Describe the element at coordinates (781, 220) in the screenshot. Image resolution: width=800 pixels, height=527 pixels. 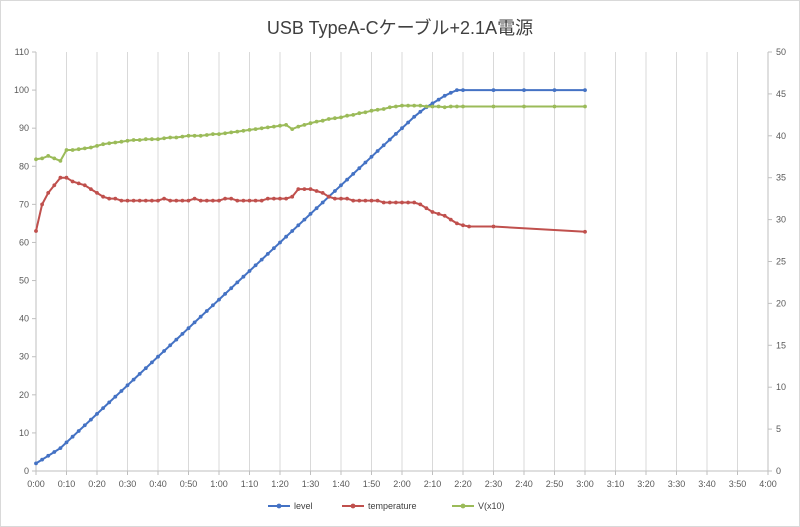
I see `right-tick-label: 30` at that location.